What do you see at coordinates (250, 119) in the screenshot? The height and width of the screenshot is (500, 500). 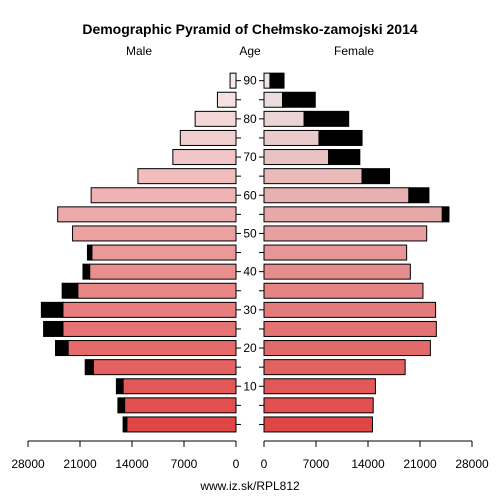 I see `age-tick-label: 80` at bounding box center [250, 119].